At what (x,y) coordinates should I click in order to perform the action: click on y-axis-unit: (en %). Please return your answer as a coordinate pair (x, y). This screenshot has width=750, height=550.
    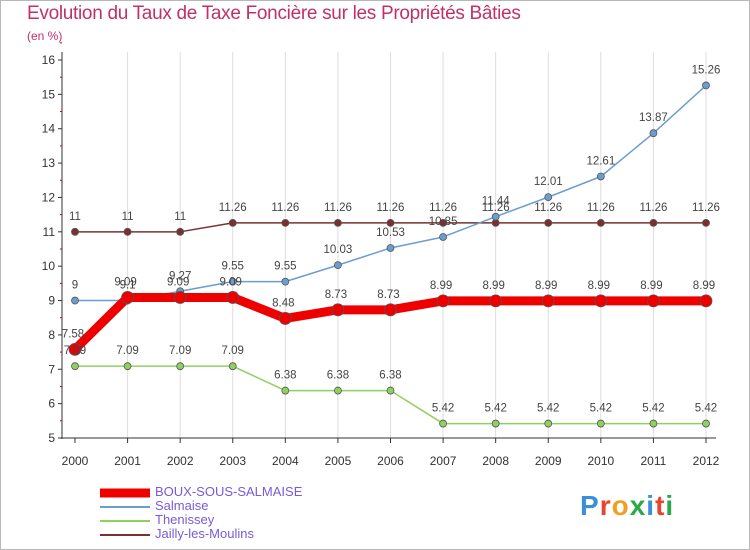
    Looking at the image, I should click on (45, 36).